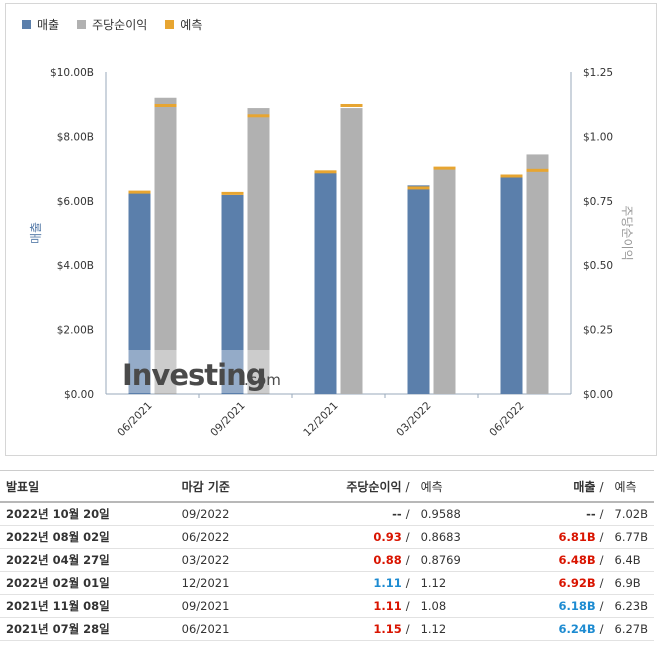  Describe the element at coordinates (601, 486) in the screenshot. I see `col-header-revenue-sep: /` at that location.